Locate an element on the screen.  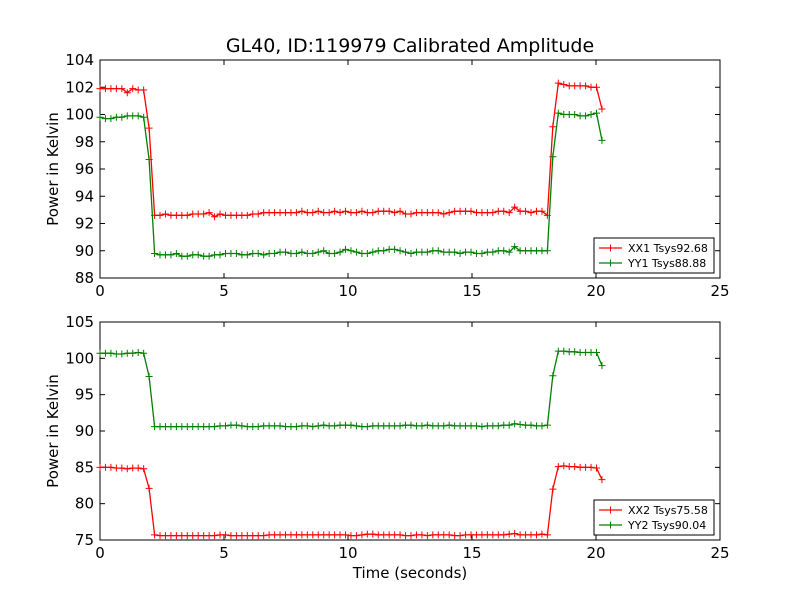
legend-box is located at coordinates (654, 255).